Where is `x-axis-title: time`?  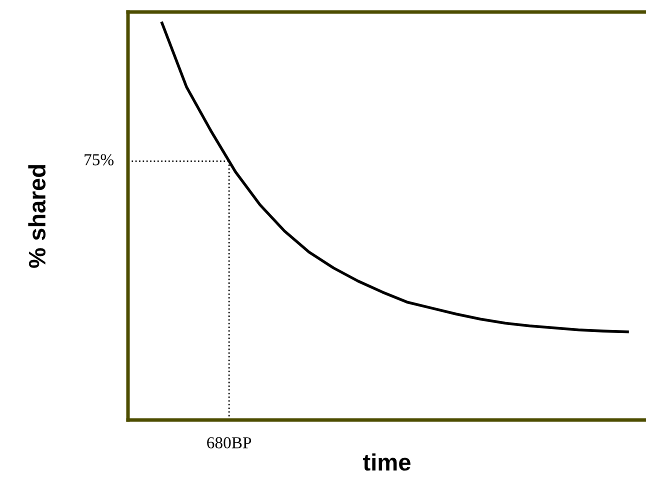
x-axis-title: time is located at coordinates (386, 462).